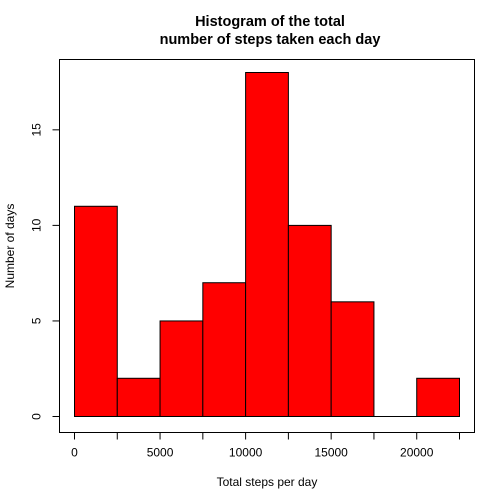  I want to click on x-tick-label-6: 15000, so click(331, 453).